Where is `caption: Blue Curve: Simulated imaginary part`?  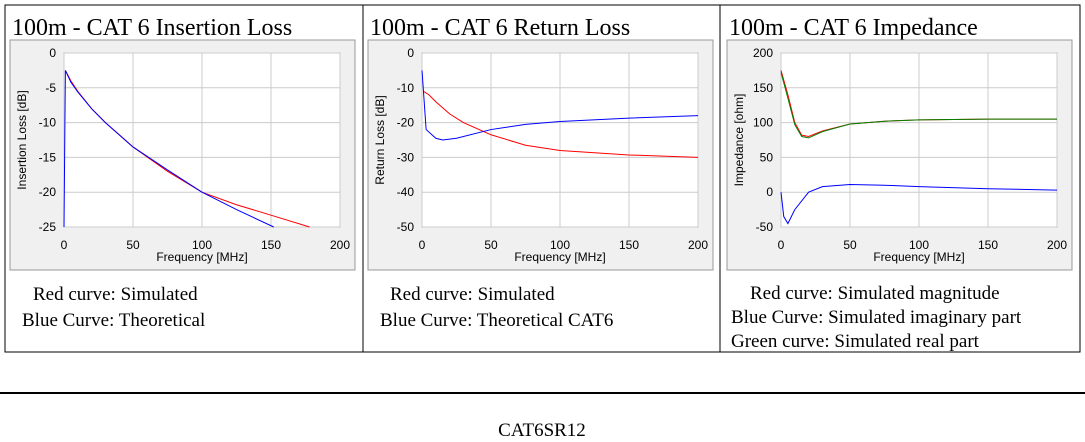 caption: Blue Curve: Simulated imaginary part is located at coordinates (876, 317).